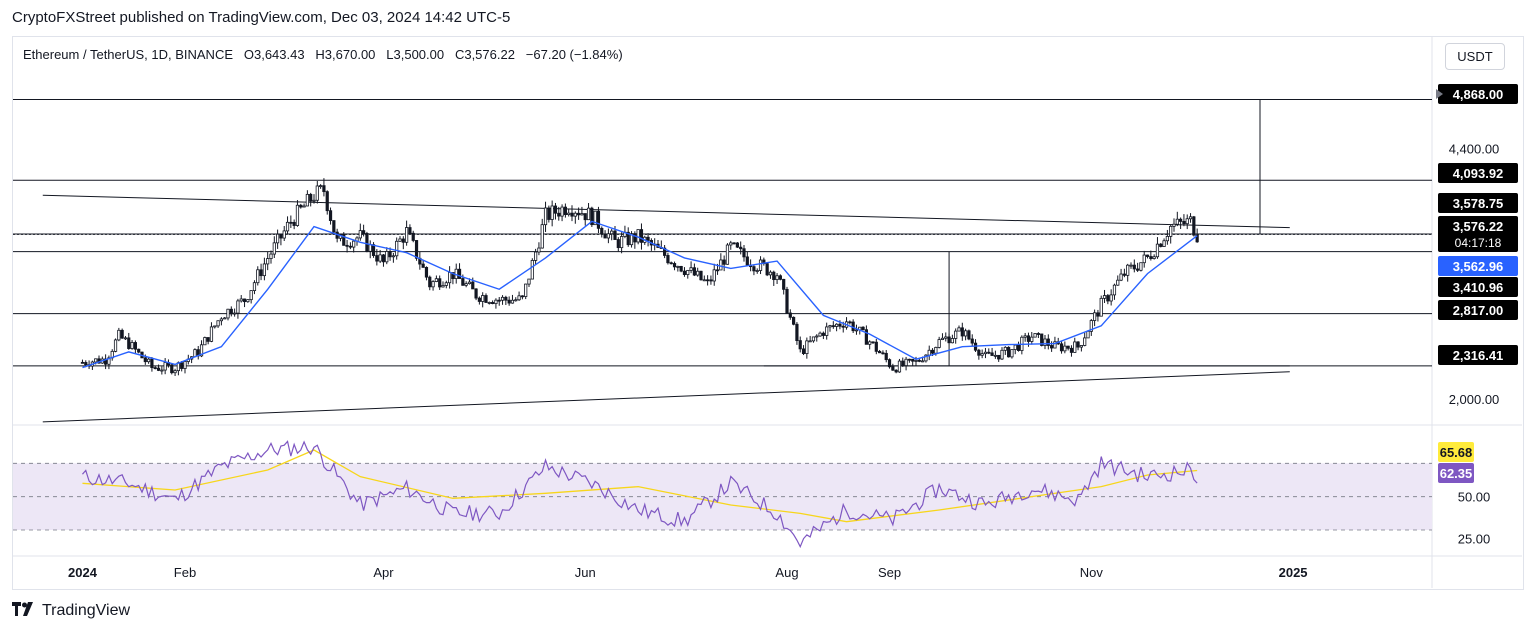 The width and height of the screenshot is (1536, 634). Describe the element at coordinates (1478, 173) in the screenshot. I see `price-tag-text: 4,093.92` at that location.